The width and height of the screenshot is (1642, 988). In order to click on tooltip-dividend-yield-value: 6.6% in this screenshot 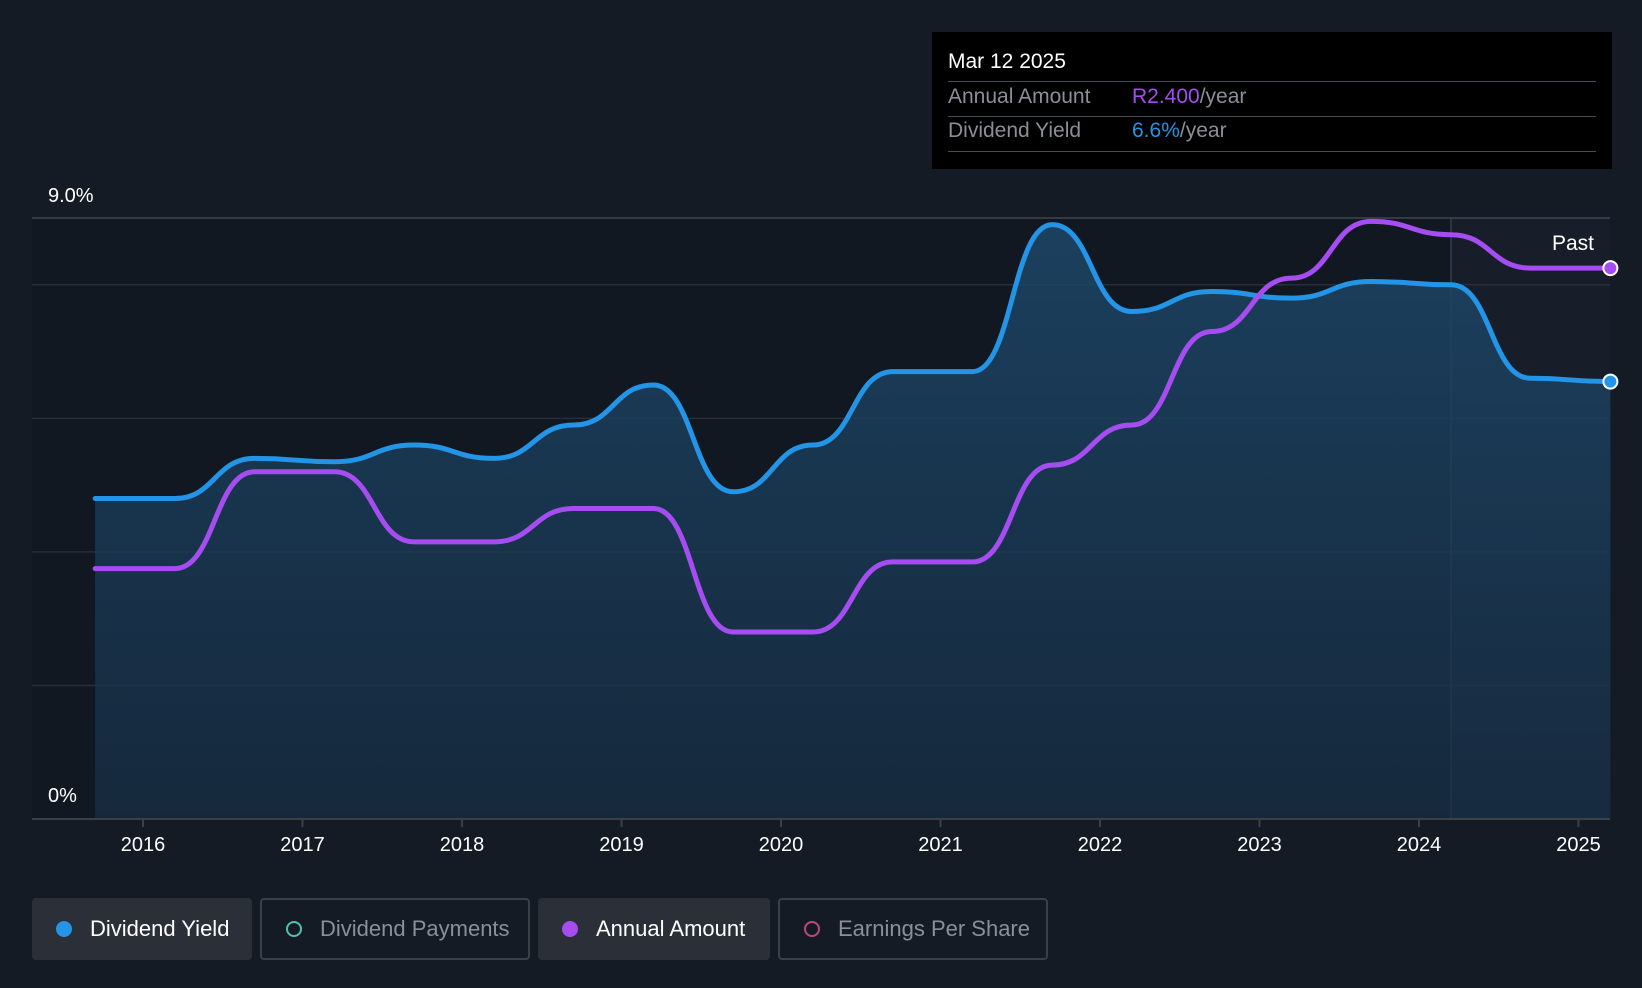, I will do `click(1156, 130)`.